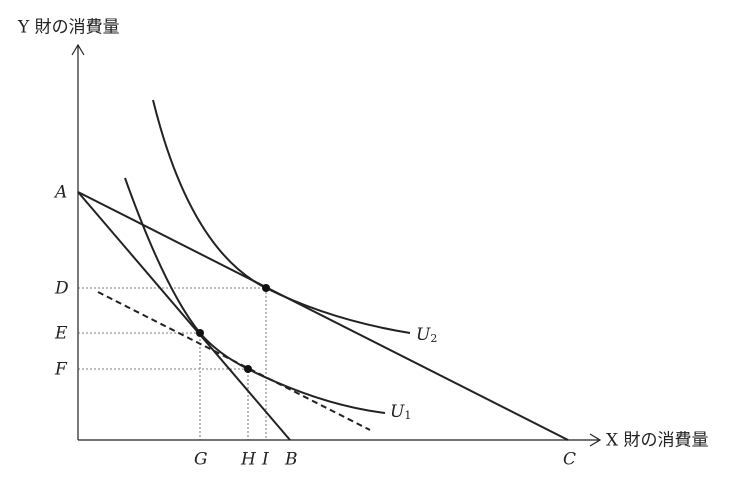  What do you see at coordinates (569, 460) in the screenshot?
I see `point-label: C` at bounding box center [569, 460].